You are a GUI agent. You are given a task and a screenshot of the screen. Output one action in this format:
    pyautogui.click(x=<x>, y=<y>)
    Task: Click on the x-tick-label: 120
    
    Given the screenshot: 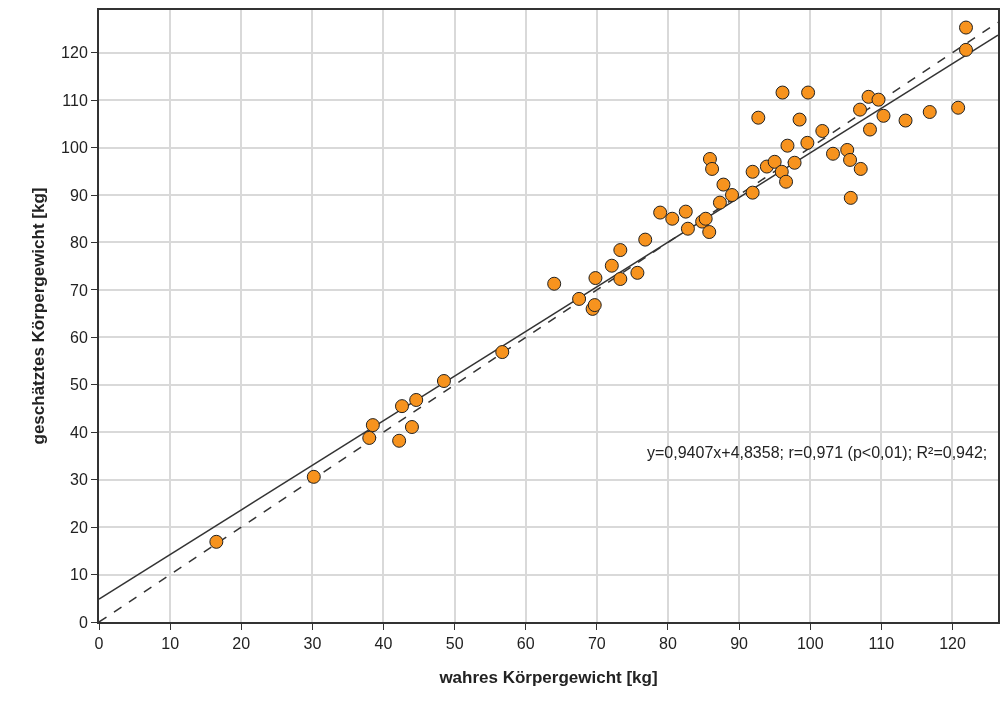 What is the action you would take?
    pyautogui.click(x=952, y=644)
    